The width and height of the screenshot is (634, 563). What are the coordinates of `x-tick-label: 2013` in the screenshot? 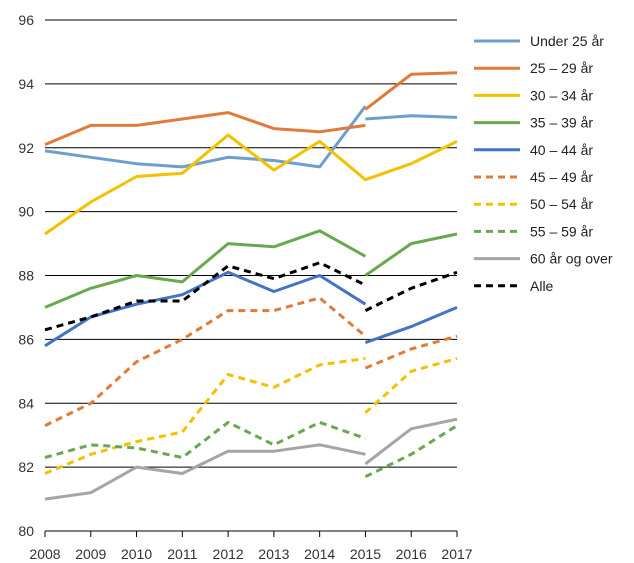 It's located at (273, 554).